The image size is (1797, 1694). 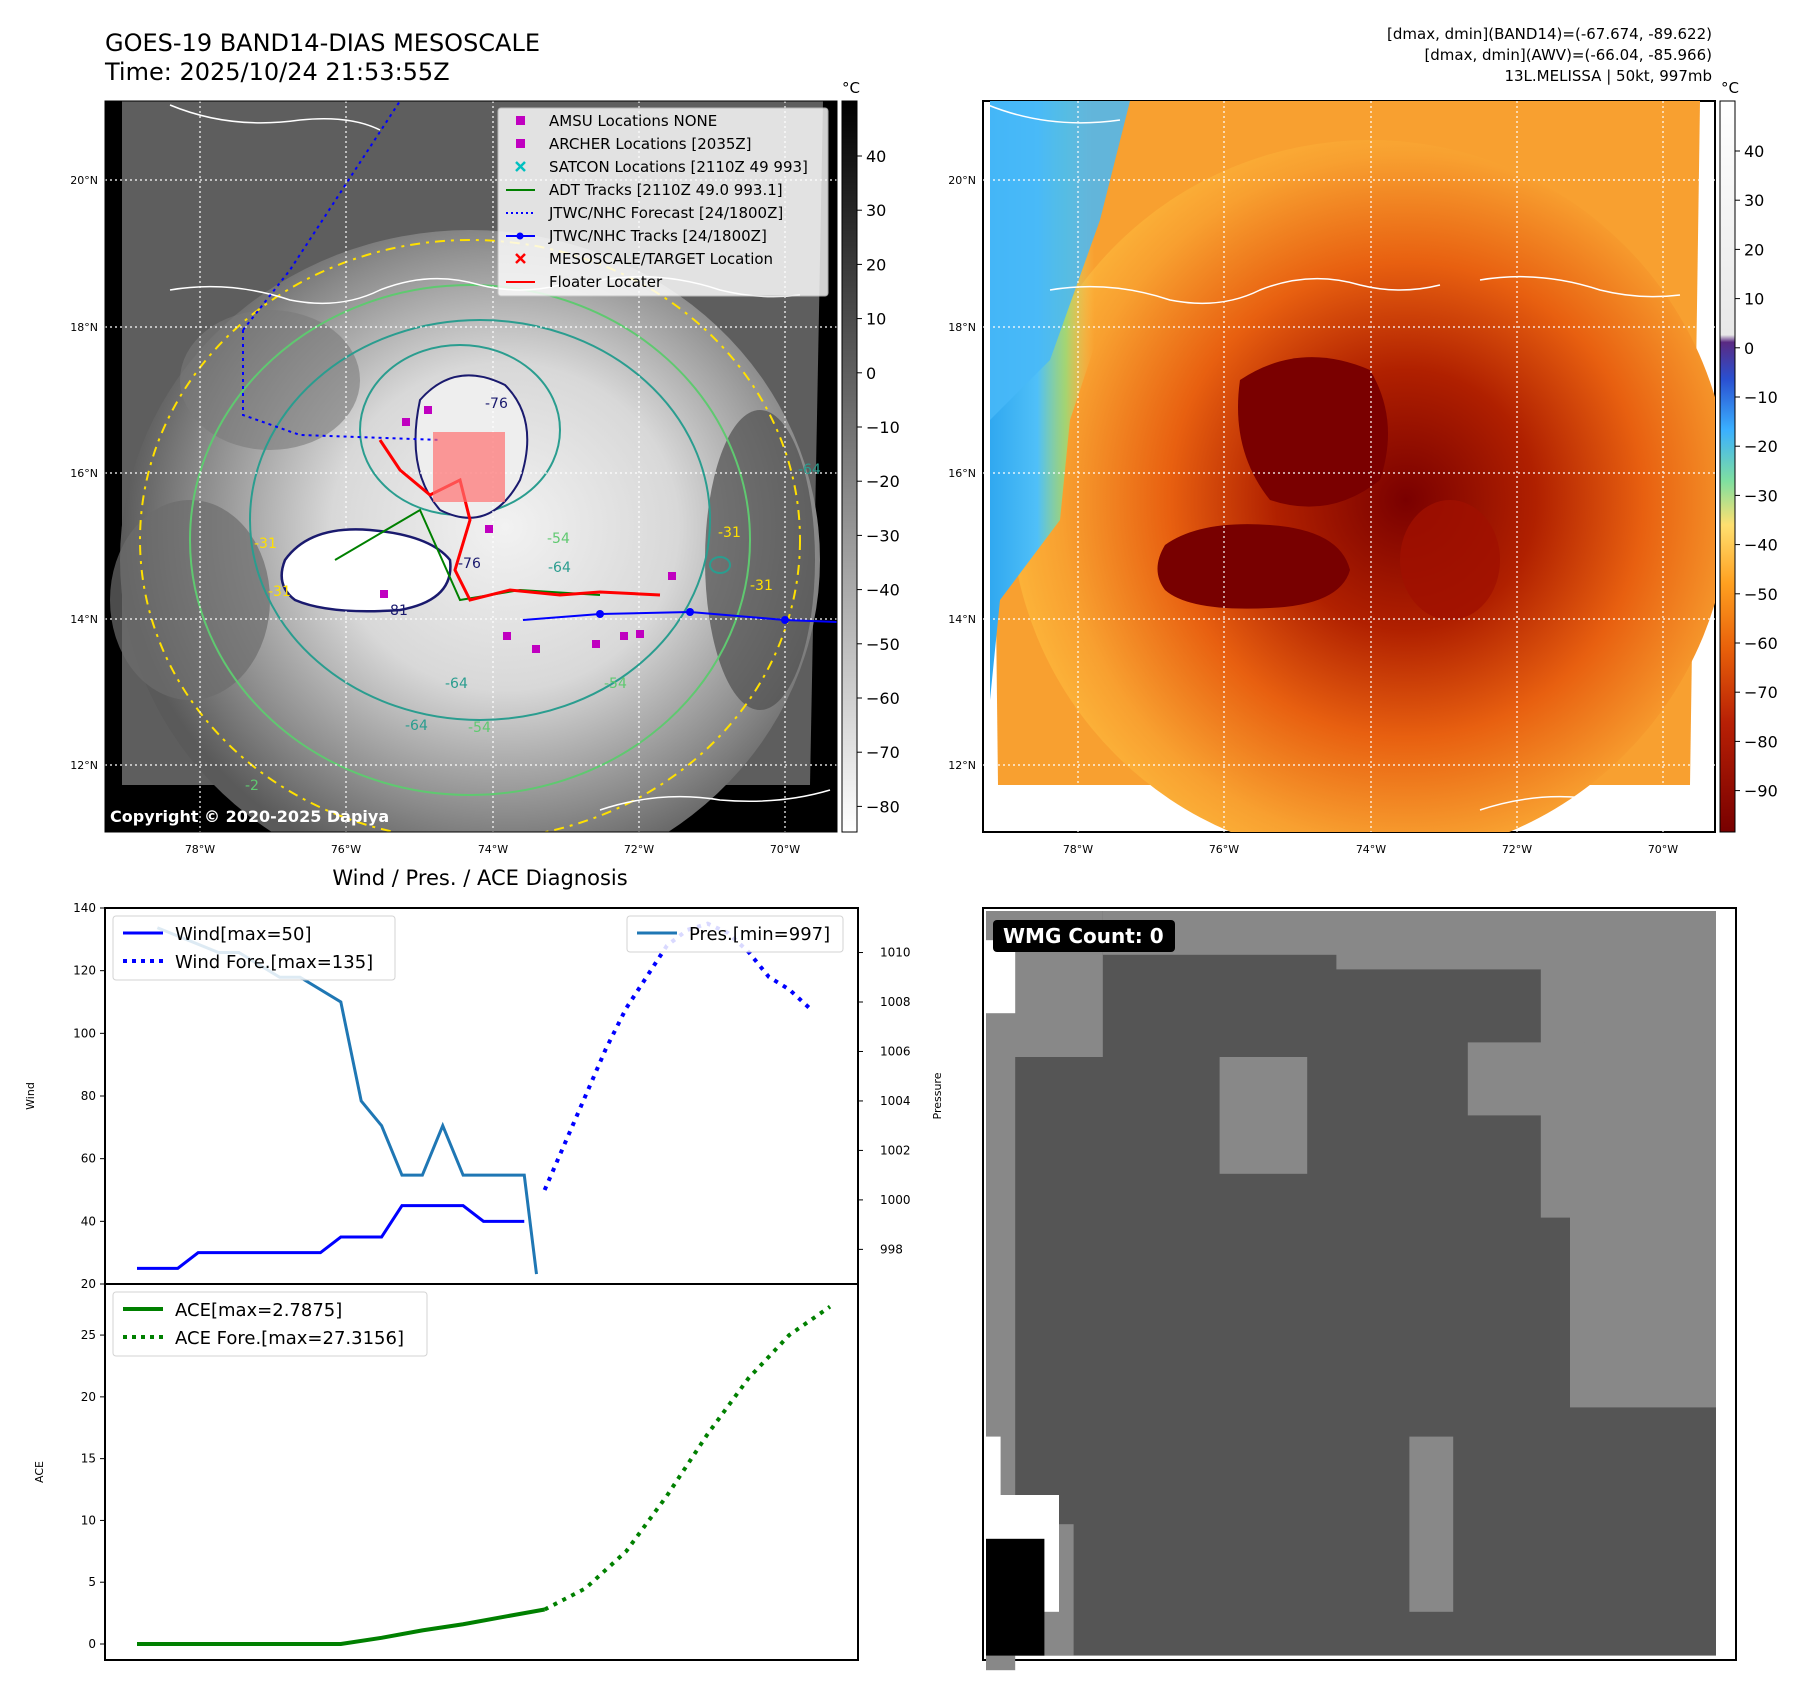 What do you see at coordinates (277, 72) in the screenshot?
I see `title-line2: Time: 2025/10/24 21:53:55Z` at bounding box center [277, 72].